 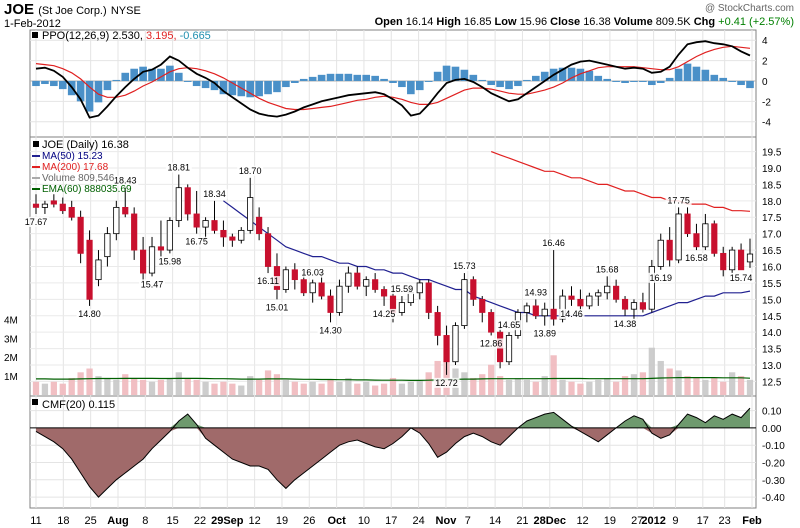 I want to click on high-label: High, so click(x=448, y=22).